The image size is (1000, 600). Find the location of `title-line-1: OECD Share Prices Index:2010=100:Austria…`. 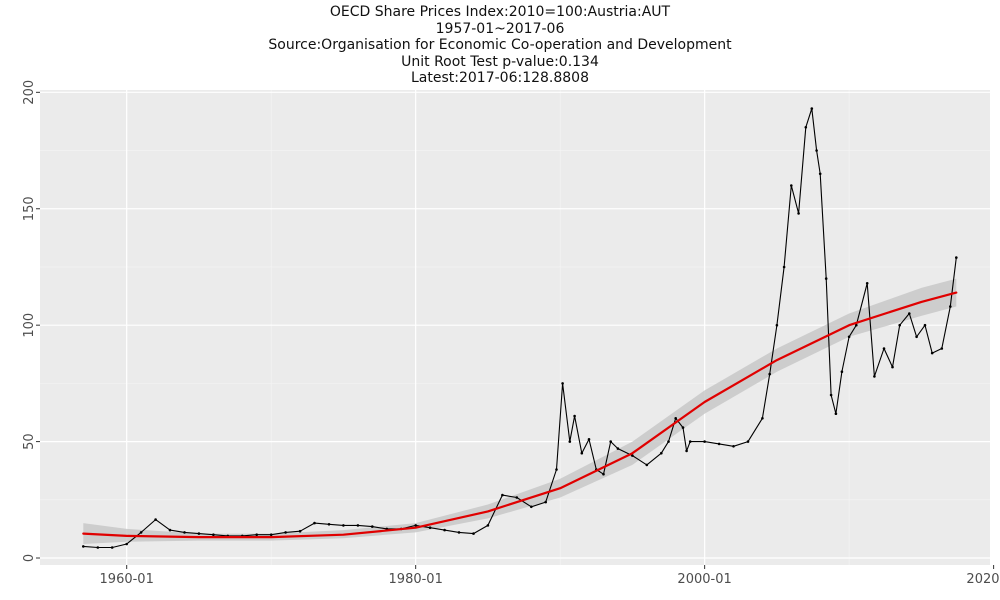

title-line-1: OECD Share Prices Index:2010=100:Austria… is located at coordinates (500, 12).